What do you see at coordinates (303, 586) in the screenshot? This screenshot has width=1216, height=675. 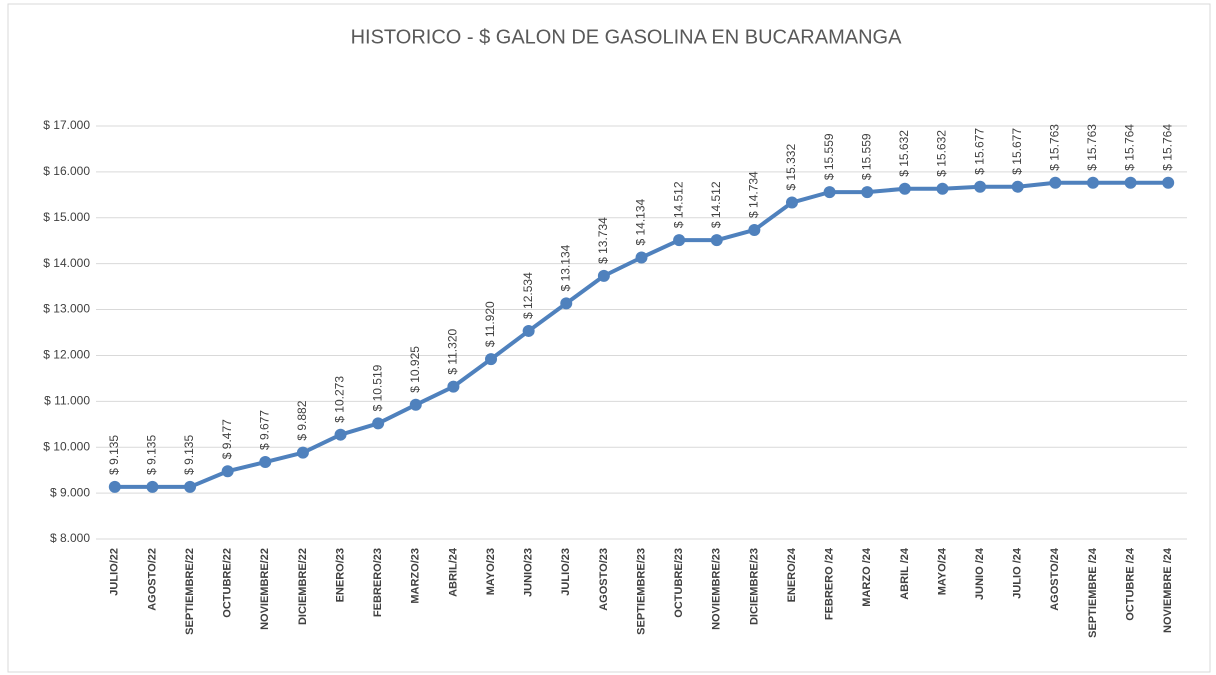 I see `x-tick-label: DICIEMBRE/22` at bounding box center [303, 586].